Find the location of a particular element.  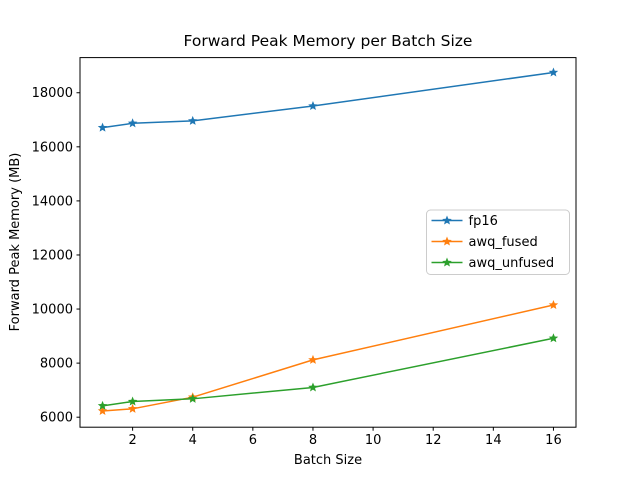

legend-entry-awq_fused: awq_fused is located at coordinates (484, 242).